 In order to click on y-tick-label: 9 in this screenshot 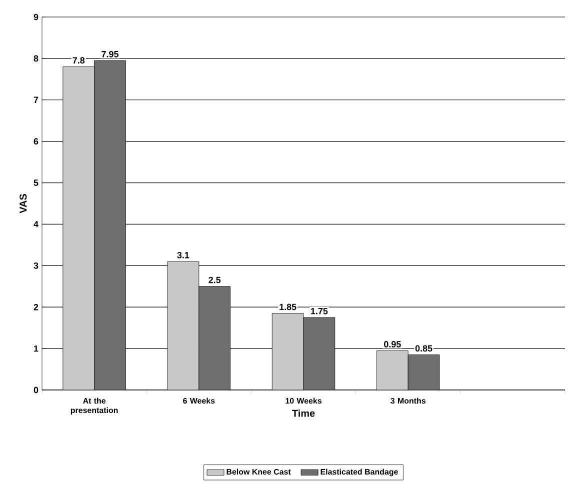, I will do `click(36, 17)`.